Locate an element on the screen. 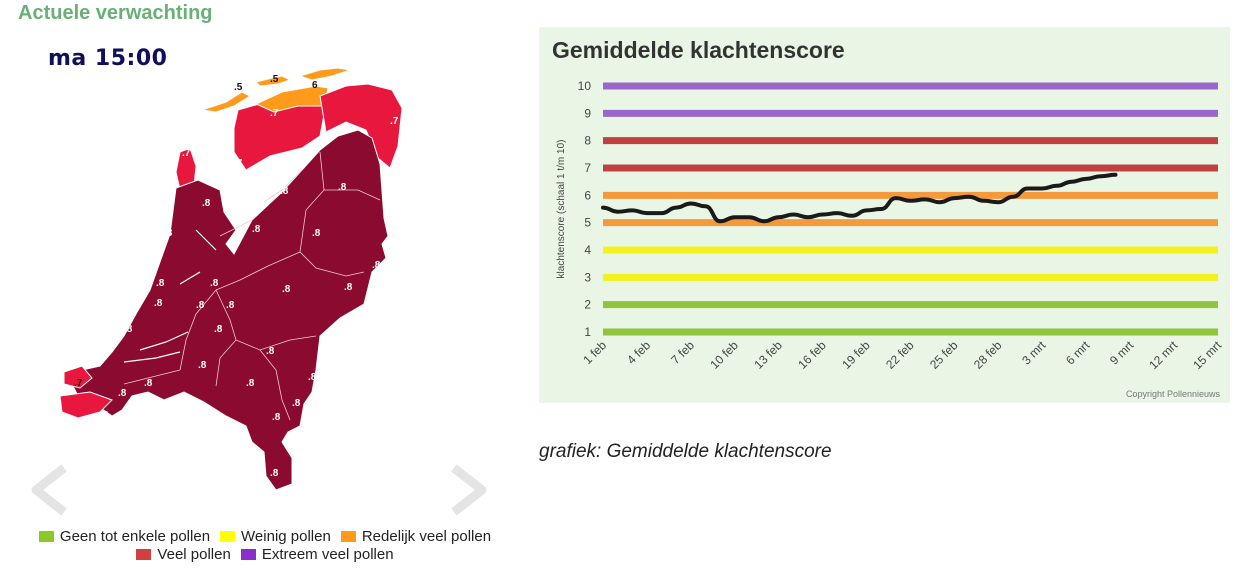  legend-label: Extreem veel pollen is located at coordinates (327, 554).